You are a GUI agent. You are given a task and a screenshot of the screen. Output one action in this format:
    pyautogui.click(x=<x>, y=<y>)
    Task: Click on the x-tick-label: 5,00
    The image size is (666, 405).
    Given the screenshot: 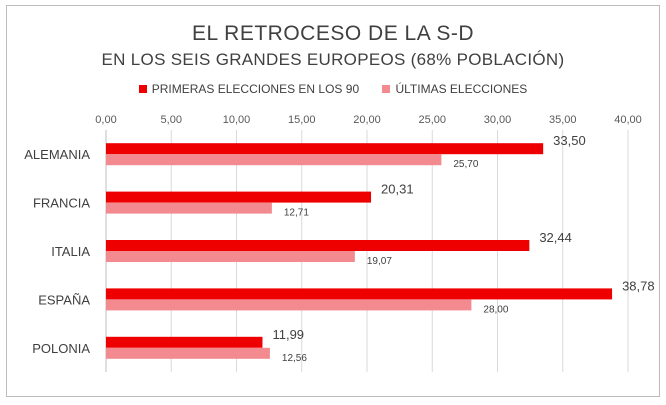 What is the action you would take?
    pyautogui.click(x=171, y=120)
    